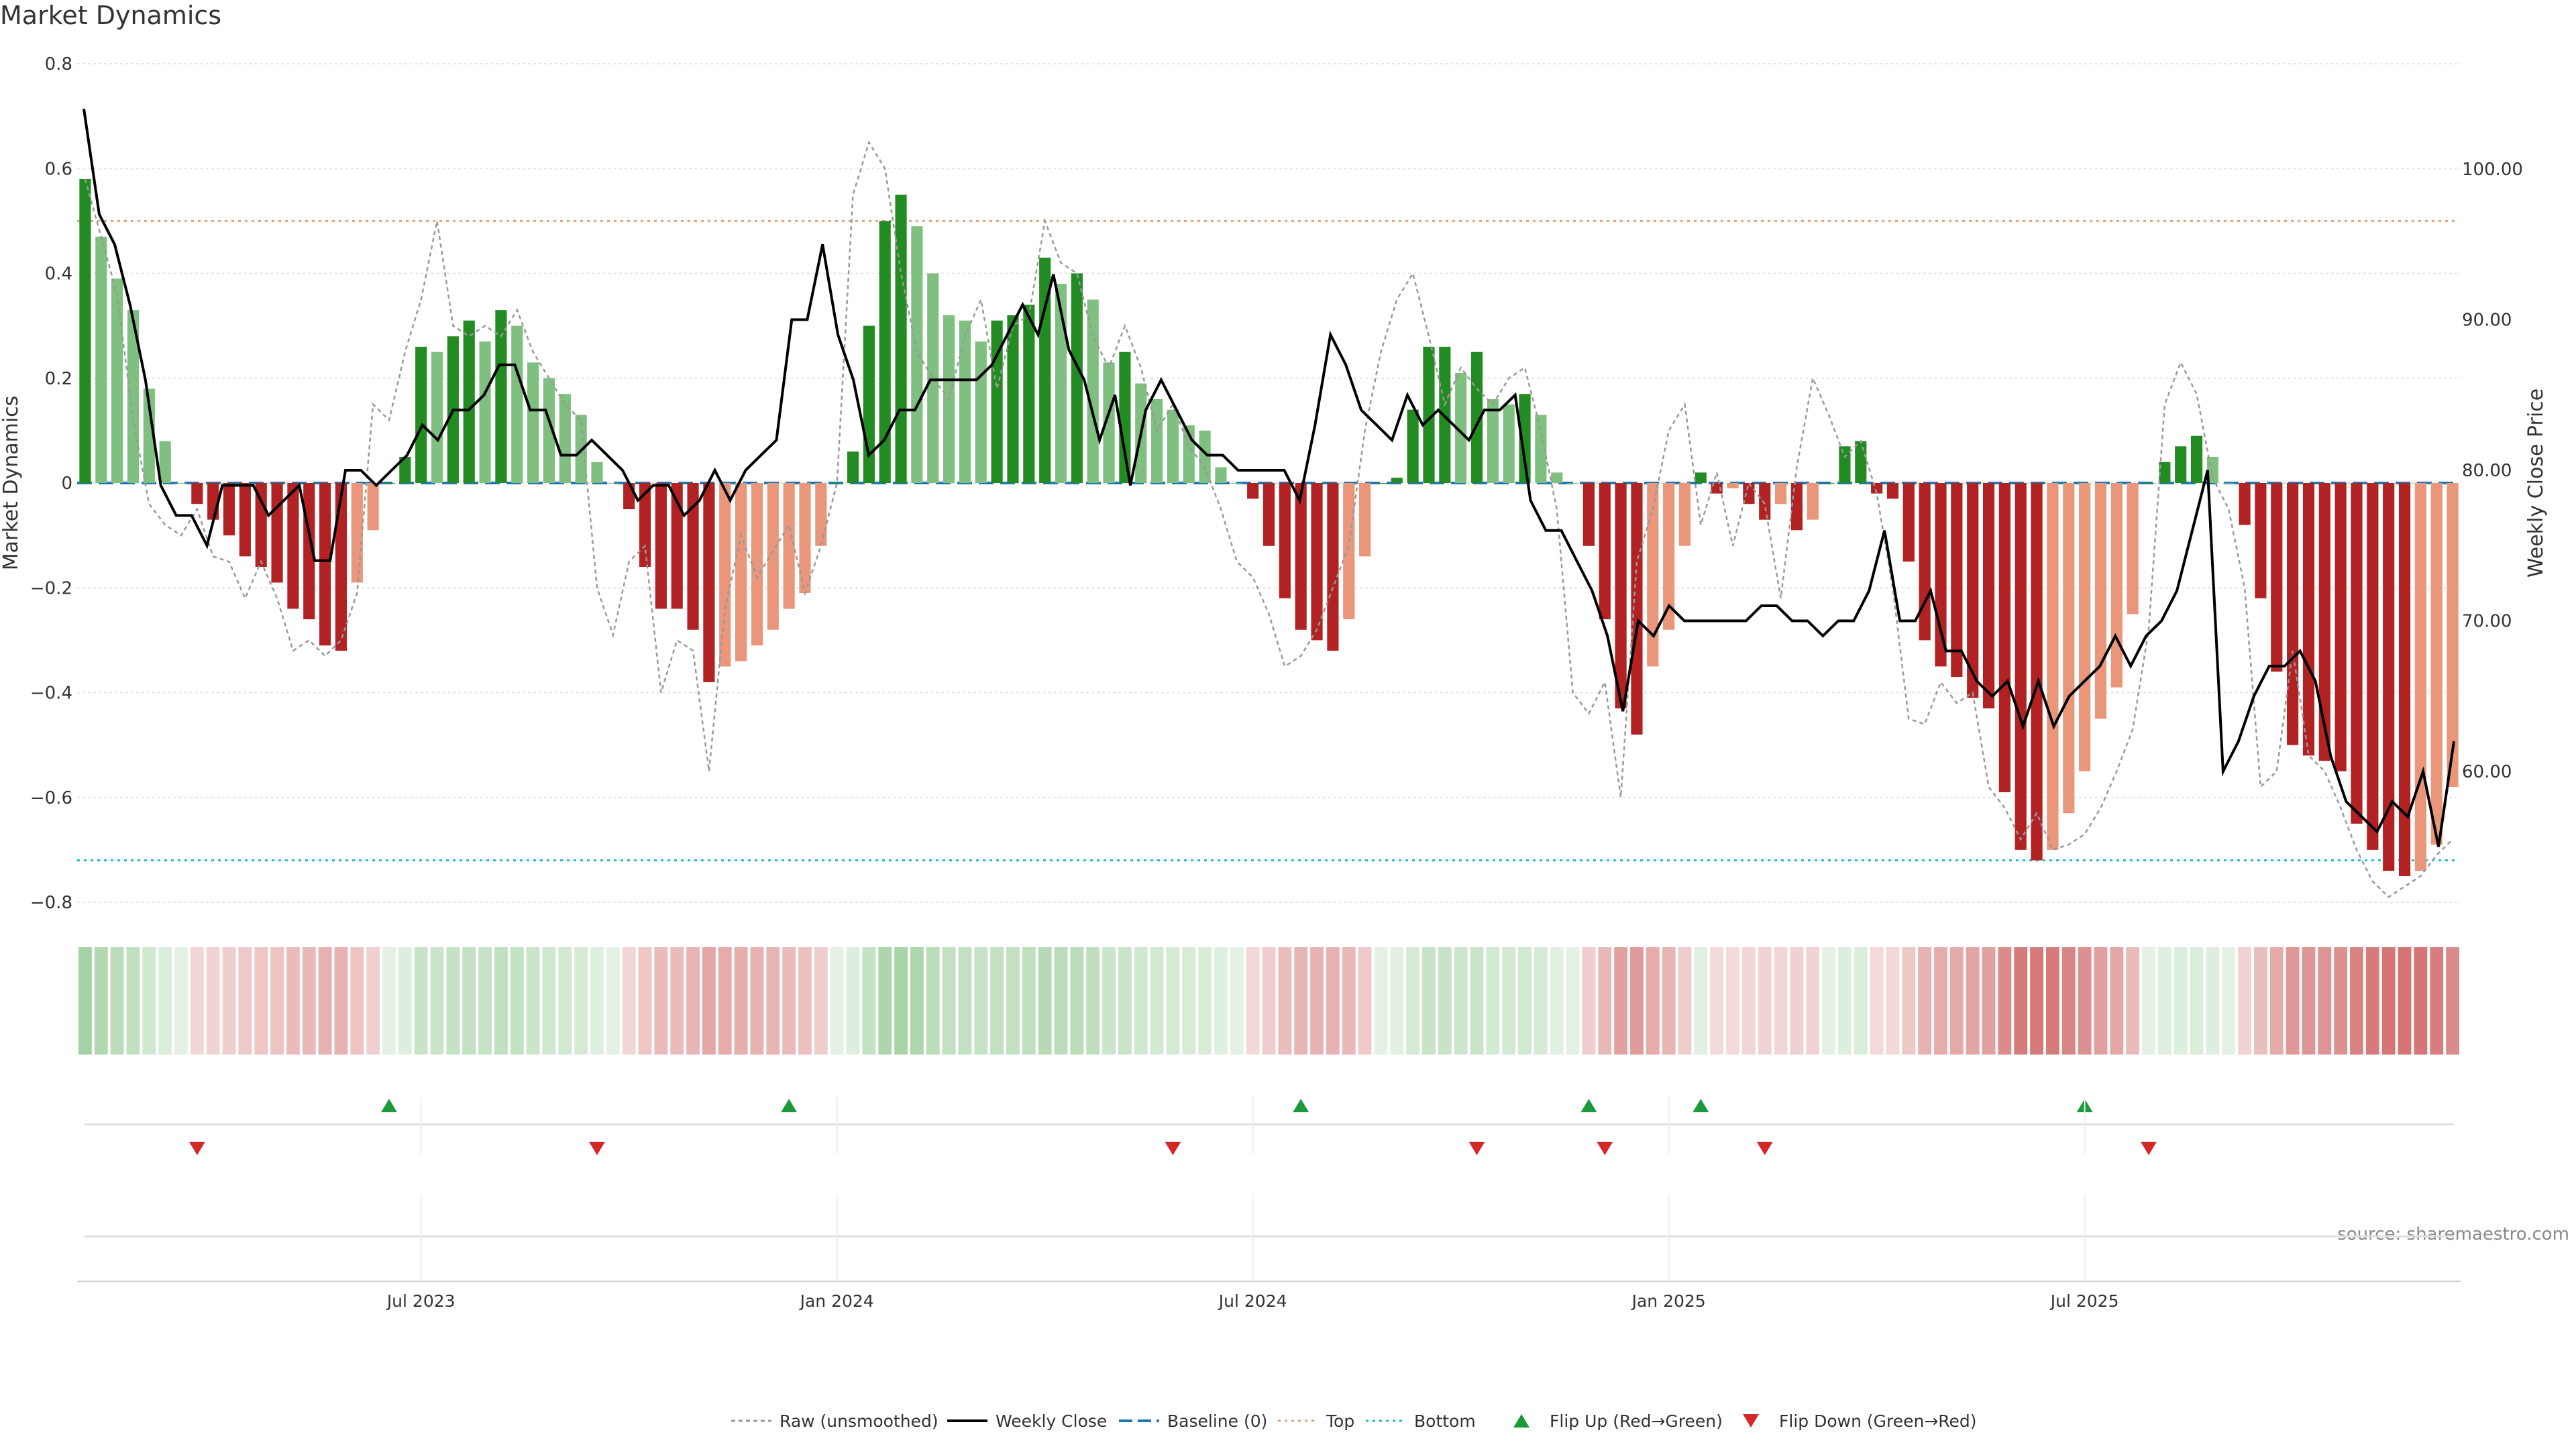  I want to click on x-tick-label: Jan 2024, so click(836, 1301).